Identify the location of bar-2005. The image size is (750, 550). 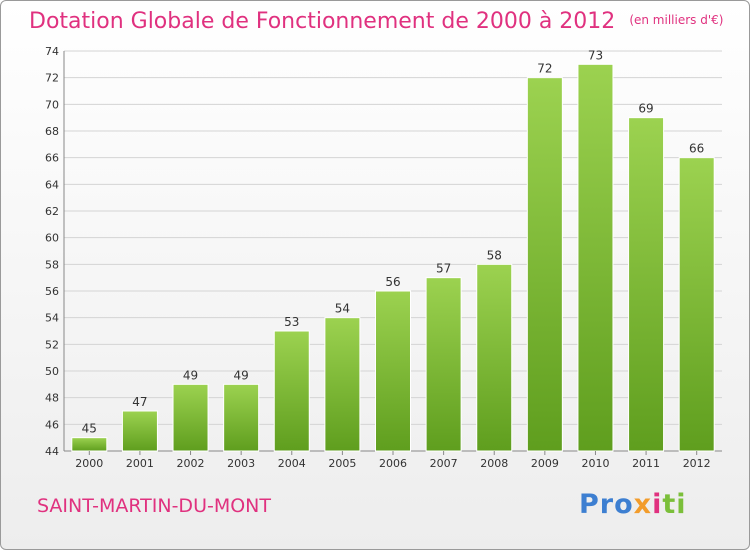
(342, 384).